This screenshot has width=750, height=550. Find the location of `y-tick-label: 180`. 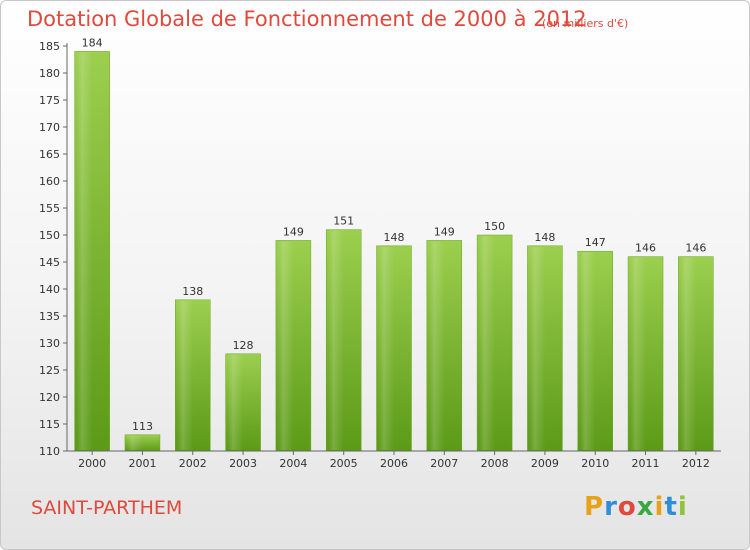

y-tick-label: 180 is located at coordinates (49, 73).